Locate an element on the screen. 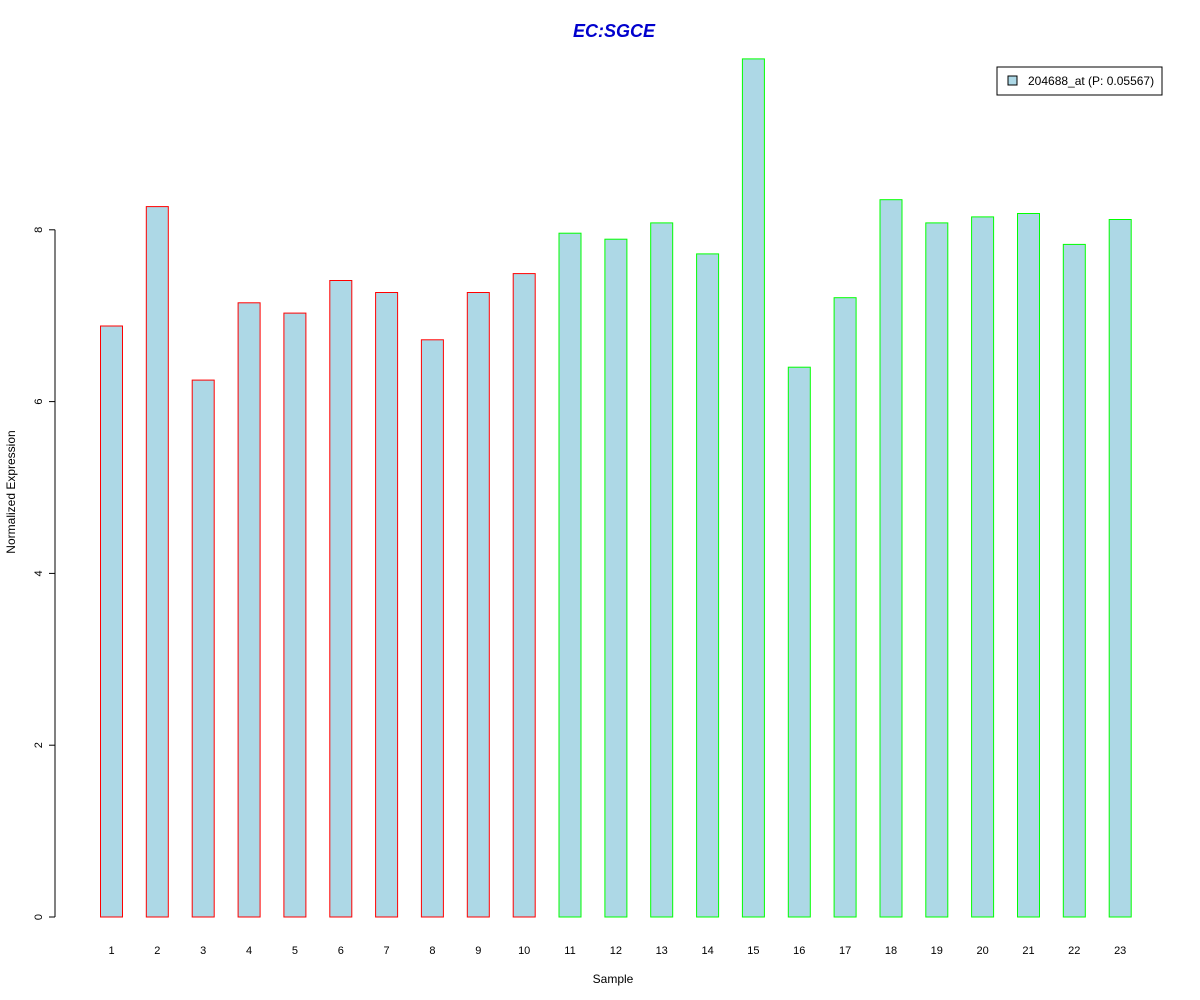 This screenshot has width=1200, height=1000. x-tick-label: 5 is located at coordinates (295, 951).